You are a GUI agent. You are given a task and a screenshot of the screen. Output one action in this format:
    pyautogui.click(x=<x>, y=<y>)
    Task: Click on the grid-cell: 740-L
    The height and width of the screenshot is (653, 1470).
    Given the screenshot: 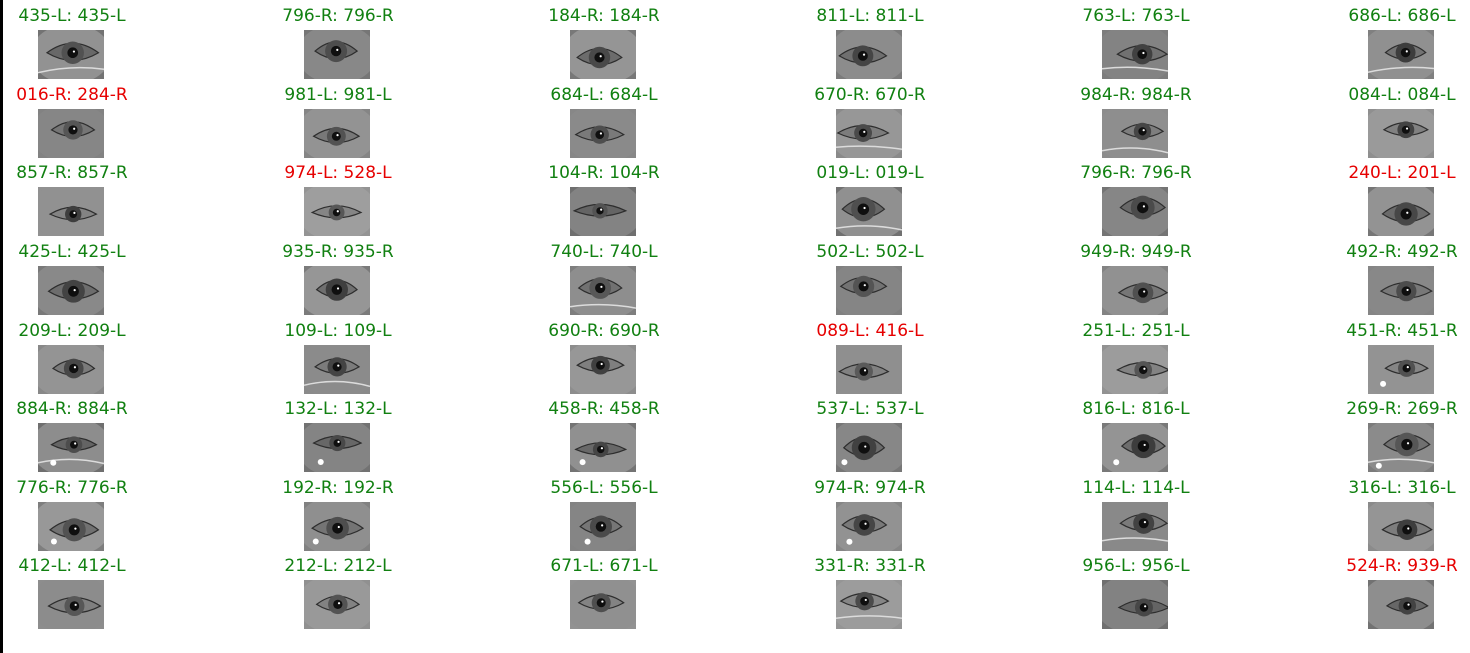 What is the action you would take?
    pyautogui.click(x=604, y=275)
    